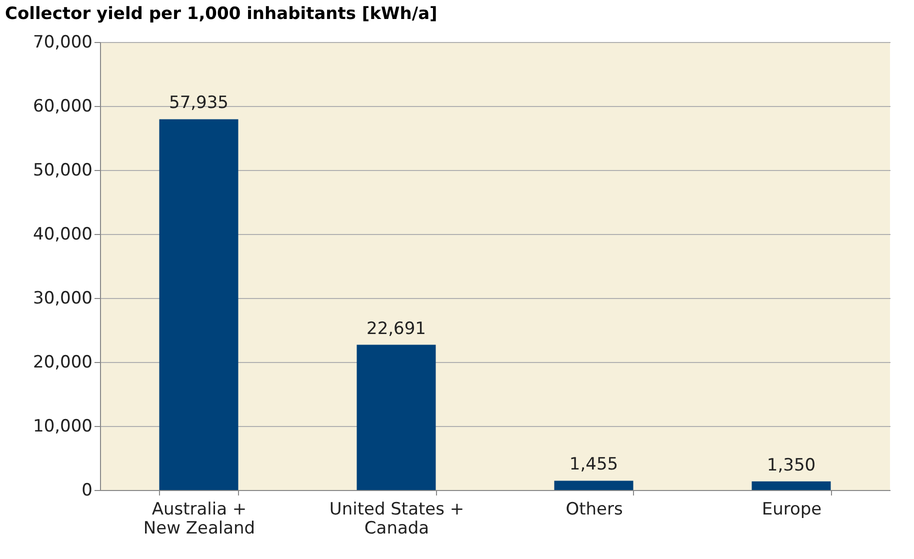  Describe the element at coordinates (396, 519) in the screenshot. I see `x-tick-label: United States + Canada` at that location.